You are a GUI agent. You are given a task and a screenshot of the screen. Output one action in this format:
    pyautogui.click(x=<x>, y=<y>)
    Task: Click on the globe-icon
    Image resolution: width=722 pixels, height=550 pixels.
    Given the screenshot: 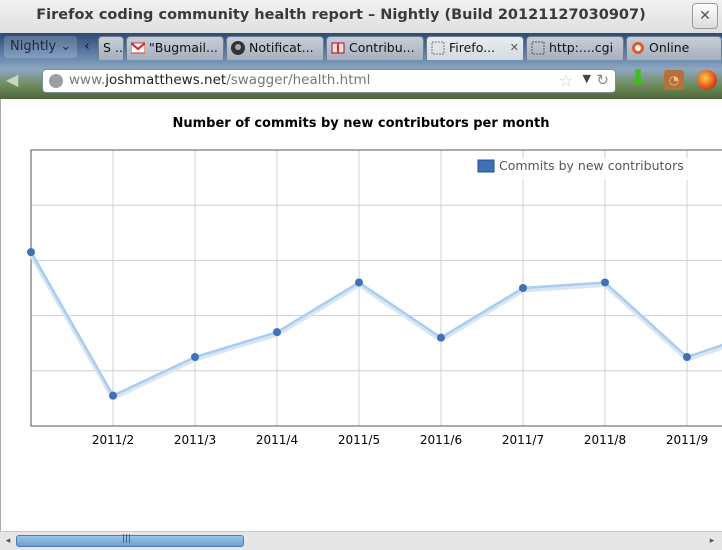 What is the action you would take?
    pyautogui.click(x=56, y=81)
    